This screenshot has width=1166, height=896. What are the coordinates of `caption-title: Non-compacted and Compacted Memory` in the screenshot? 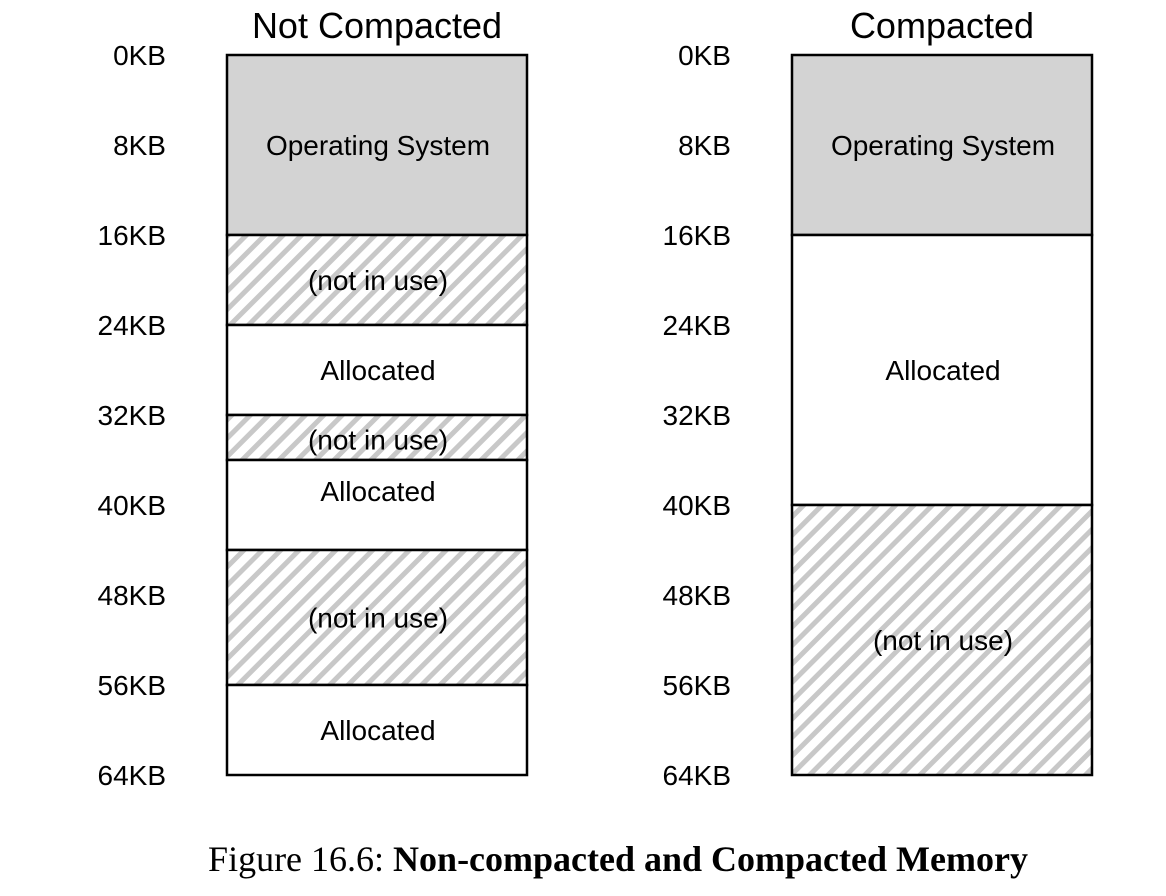 It's located at (710, 859).